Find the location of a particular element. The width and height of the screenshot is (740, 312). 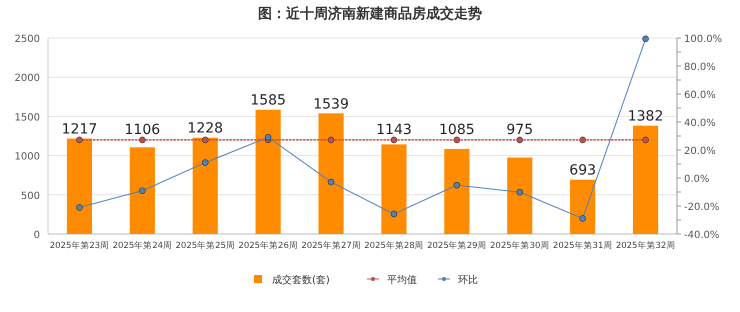

y2-tick-label: -40.0% is located at coordinates (702, 235).